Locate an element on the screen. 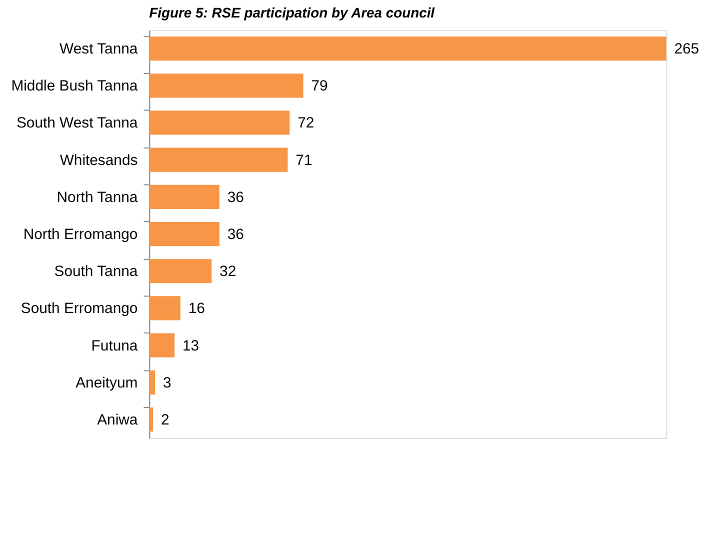 Image resolution: width=710 pixels, height=547 pixels. data-label: 72 is located at coordinates (306, 124).